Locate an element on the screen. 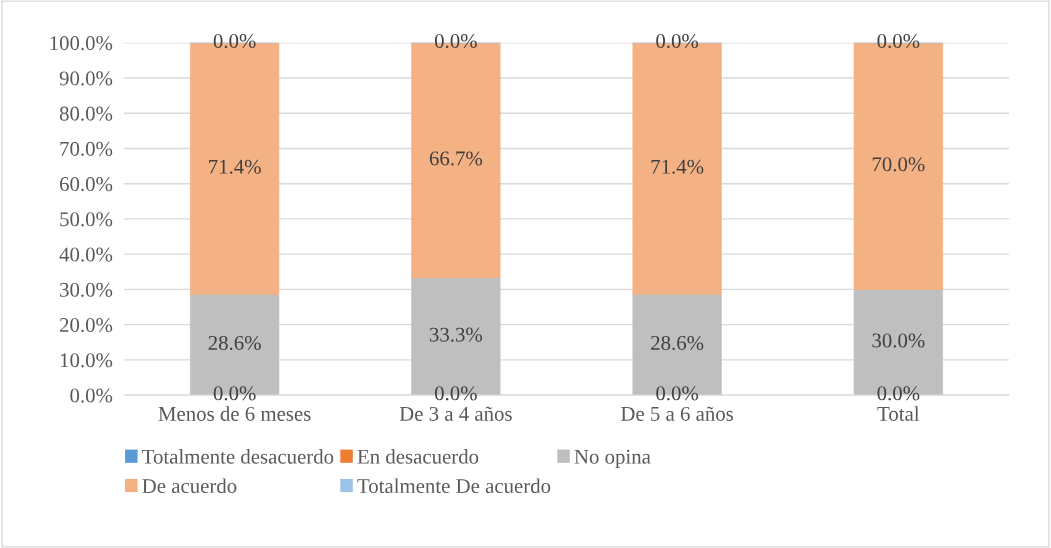 The image size is (1051, 548). y-tick-label: 70.0% is located at coordinates (86, 148).